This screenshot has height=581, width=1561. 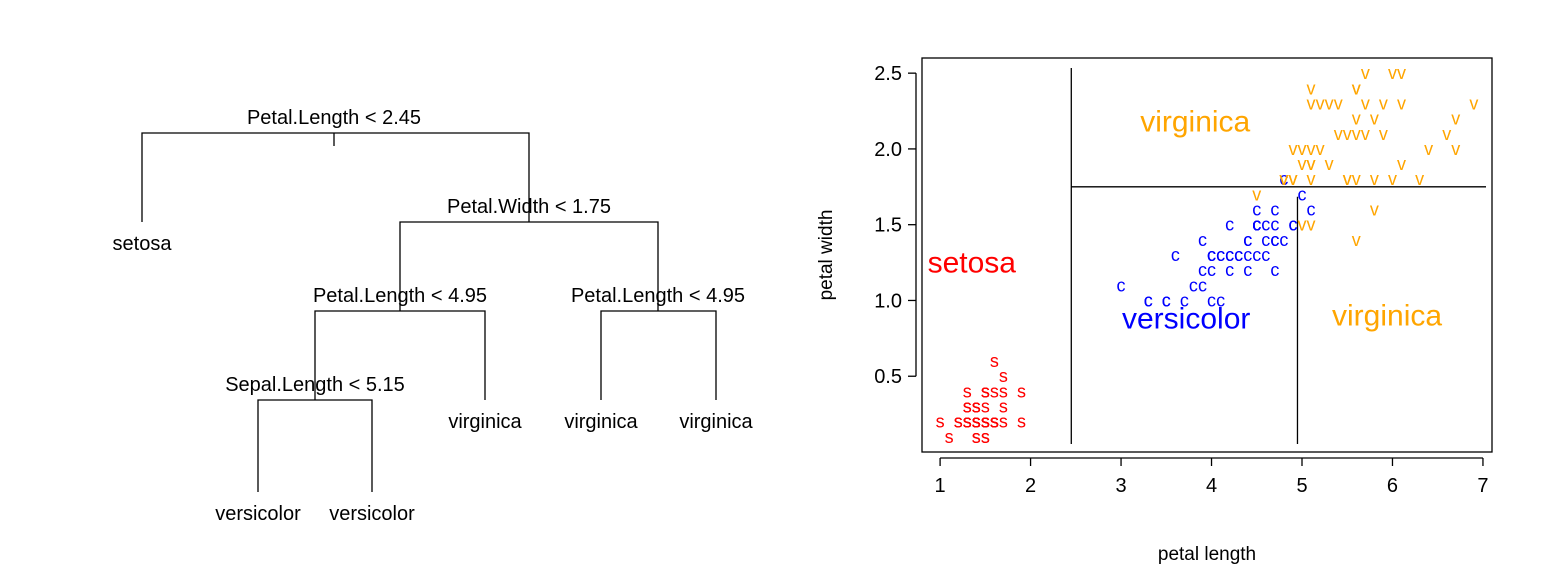 I want to click on y-tick-label: 0.5, so click(x=888, y=377).